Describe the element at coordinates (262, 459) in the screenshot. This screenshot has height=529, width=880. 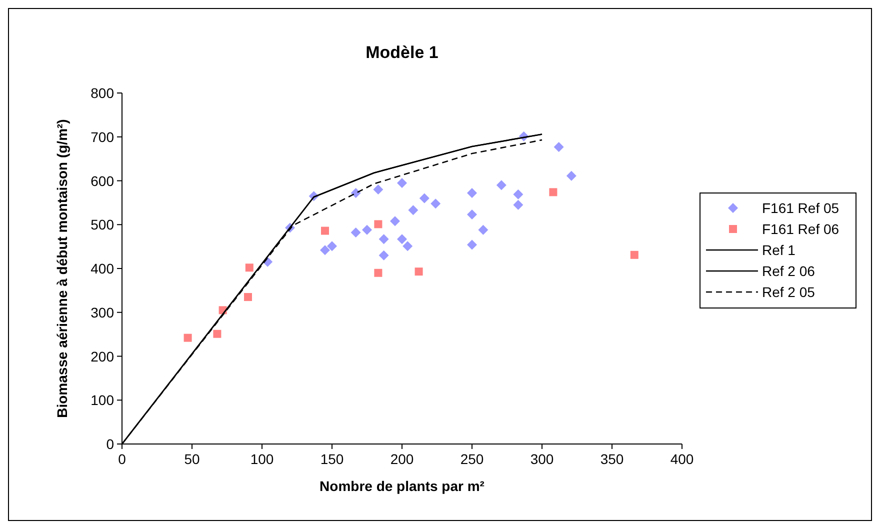
I see `x-tick-label: 100` at that location.